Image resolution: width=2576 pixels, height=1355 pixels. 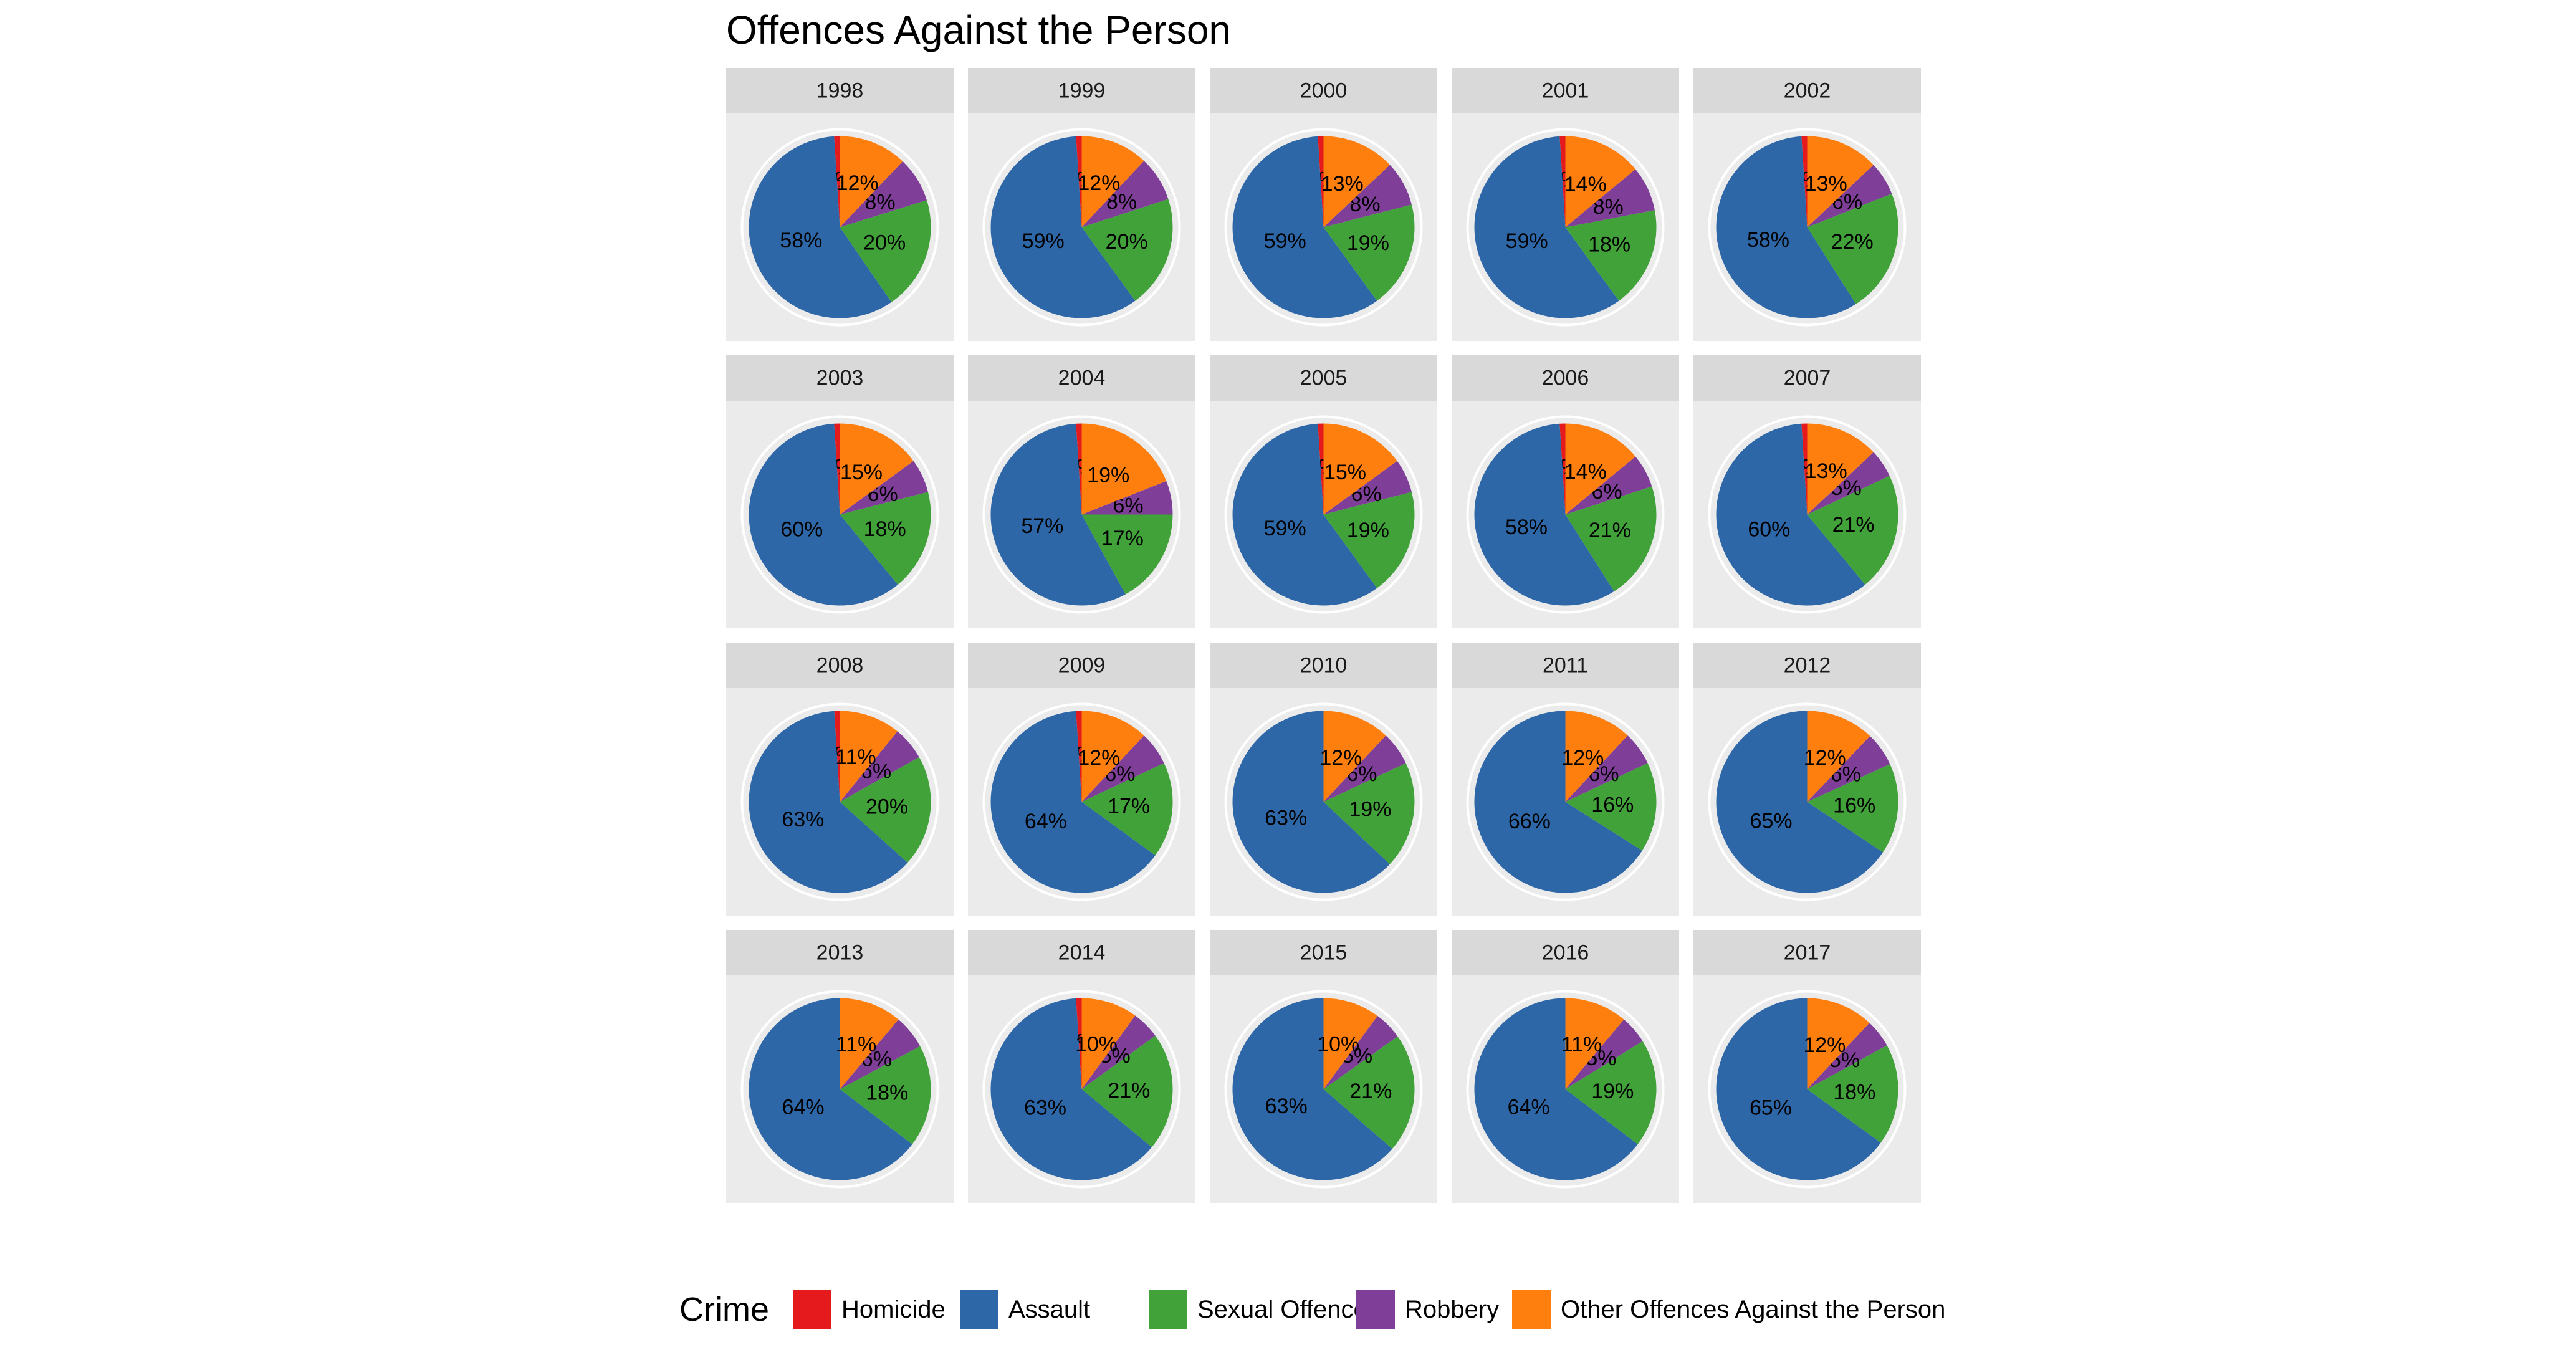 I want to click on legend-title: Crime, so click(x=724, y=1309).